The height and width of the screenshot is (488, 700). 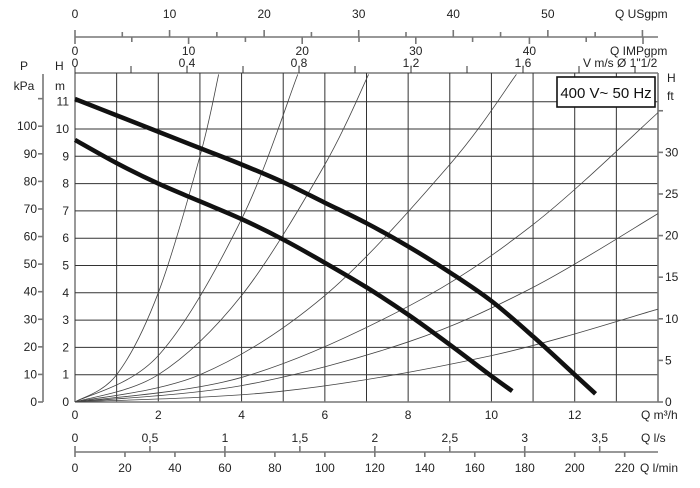 What do you see at coordinates (548, 14) in the screenshot?
I see `usgpm-tick-label: 50` at bounding box center [548, 14].